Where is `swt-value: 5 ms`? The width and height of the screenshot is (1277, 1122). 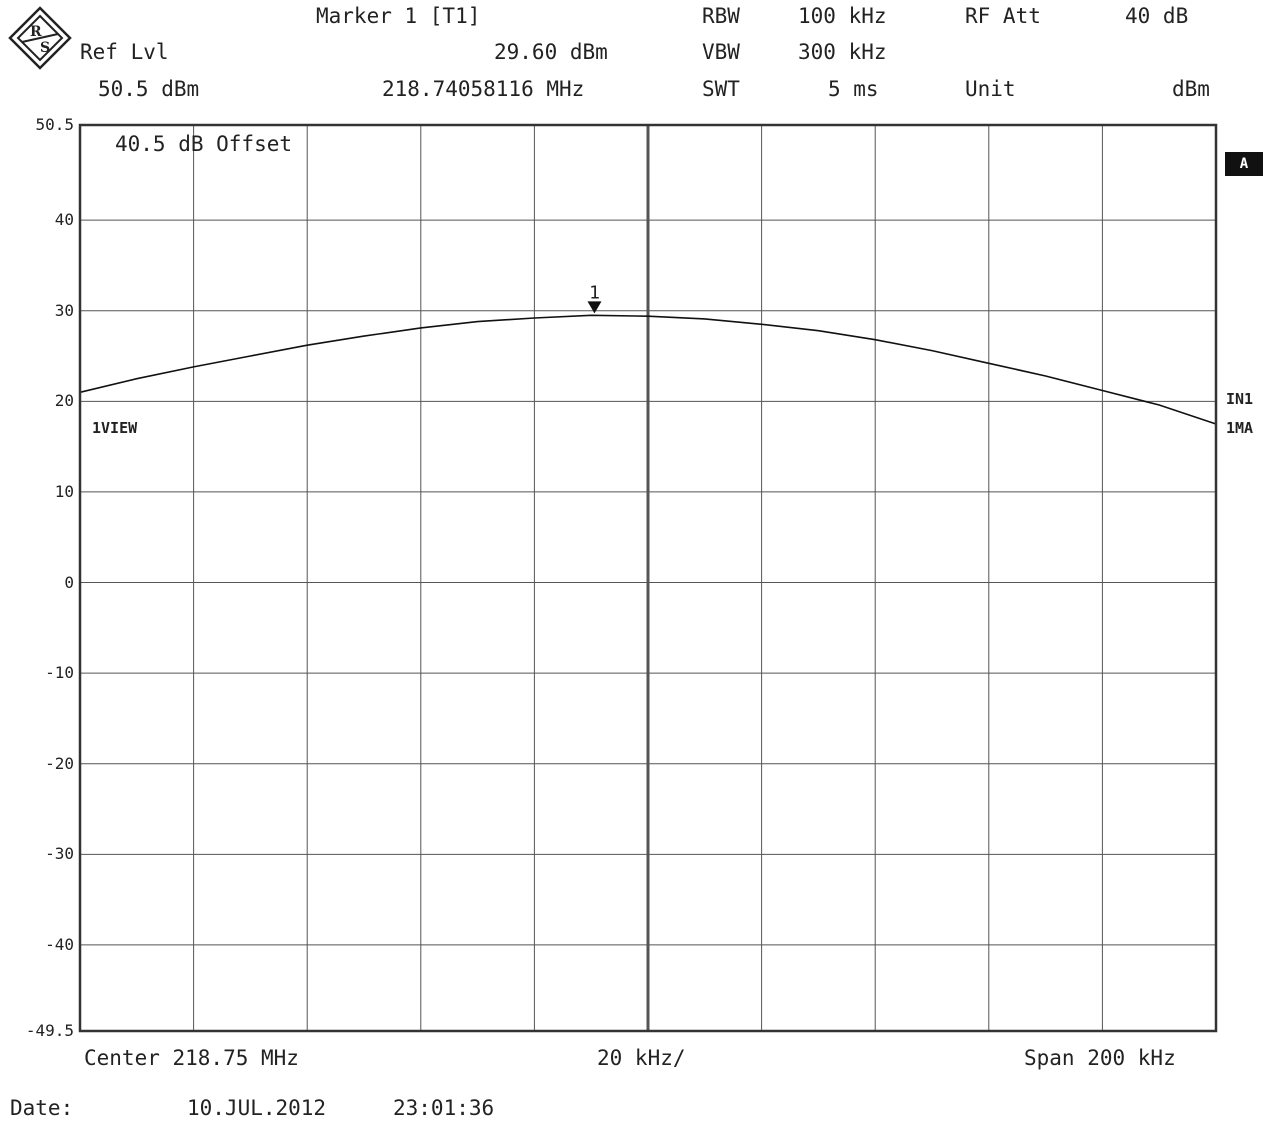 swt-value: 5 ms is located at coordinates (853, 89).